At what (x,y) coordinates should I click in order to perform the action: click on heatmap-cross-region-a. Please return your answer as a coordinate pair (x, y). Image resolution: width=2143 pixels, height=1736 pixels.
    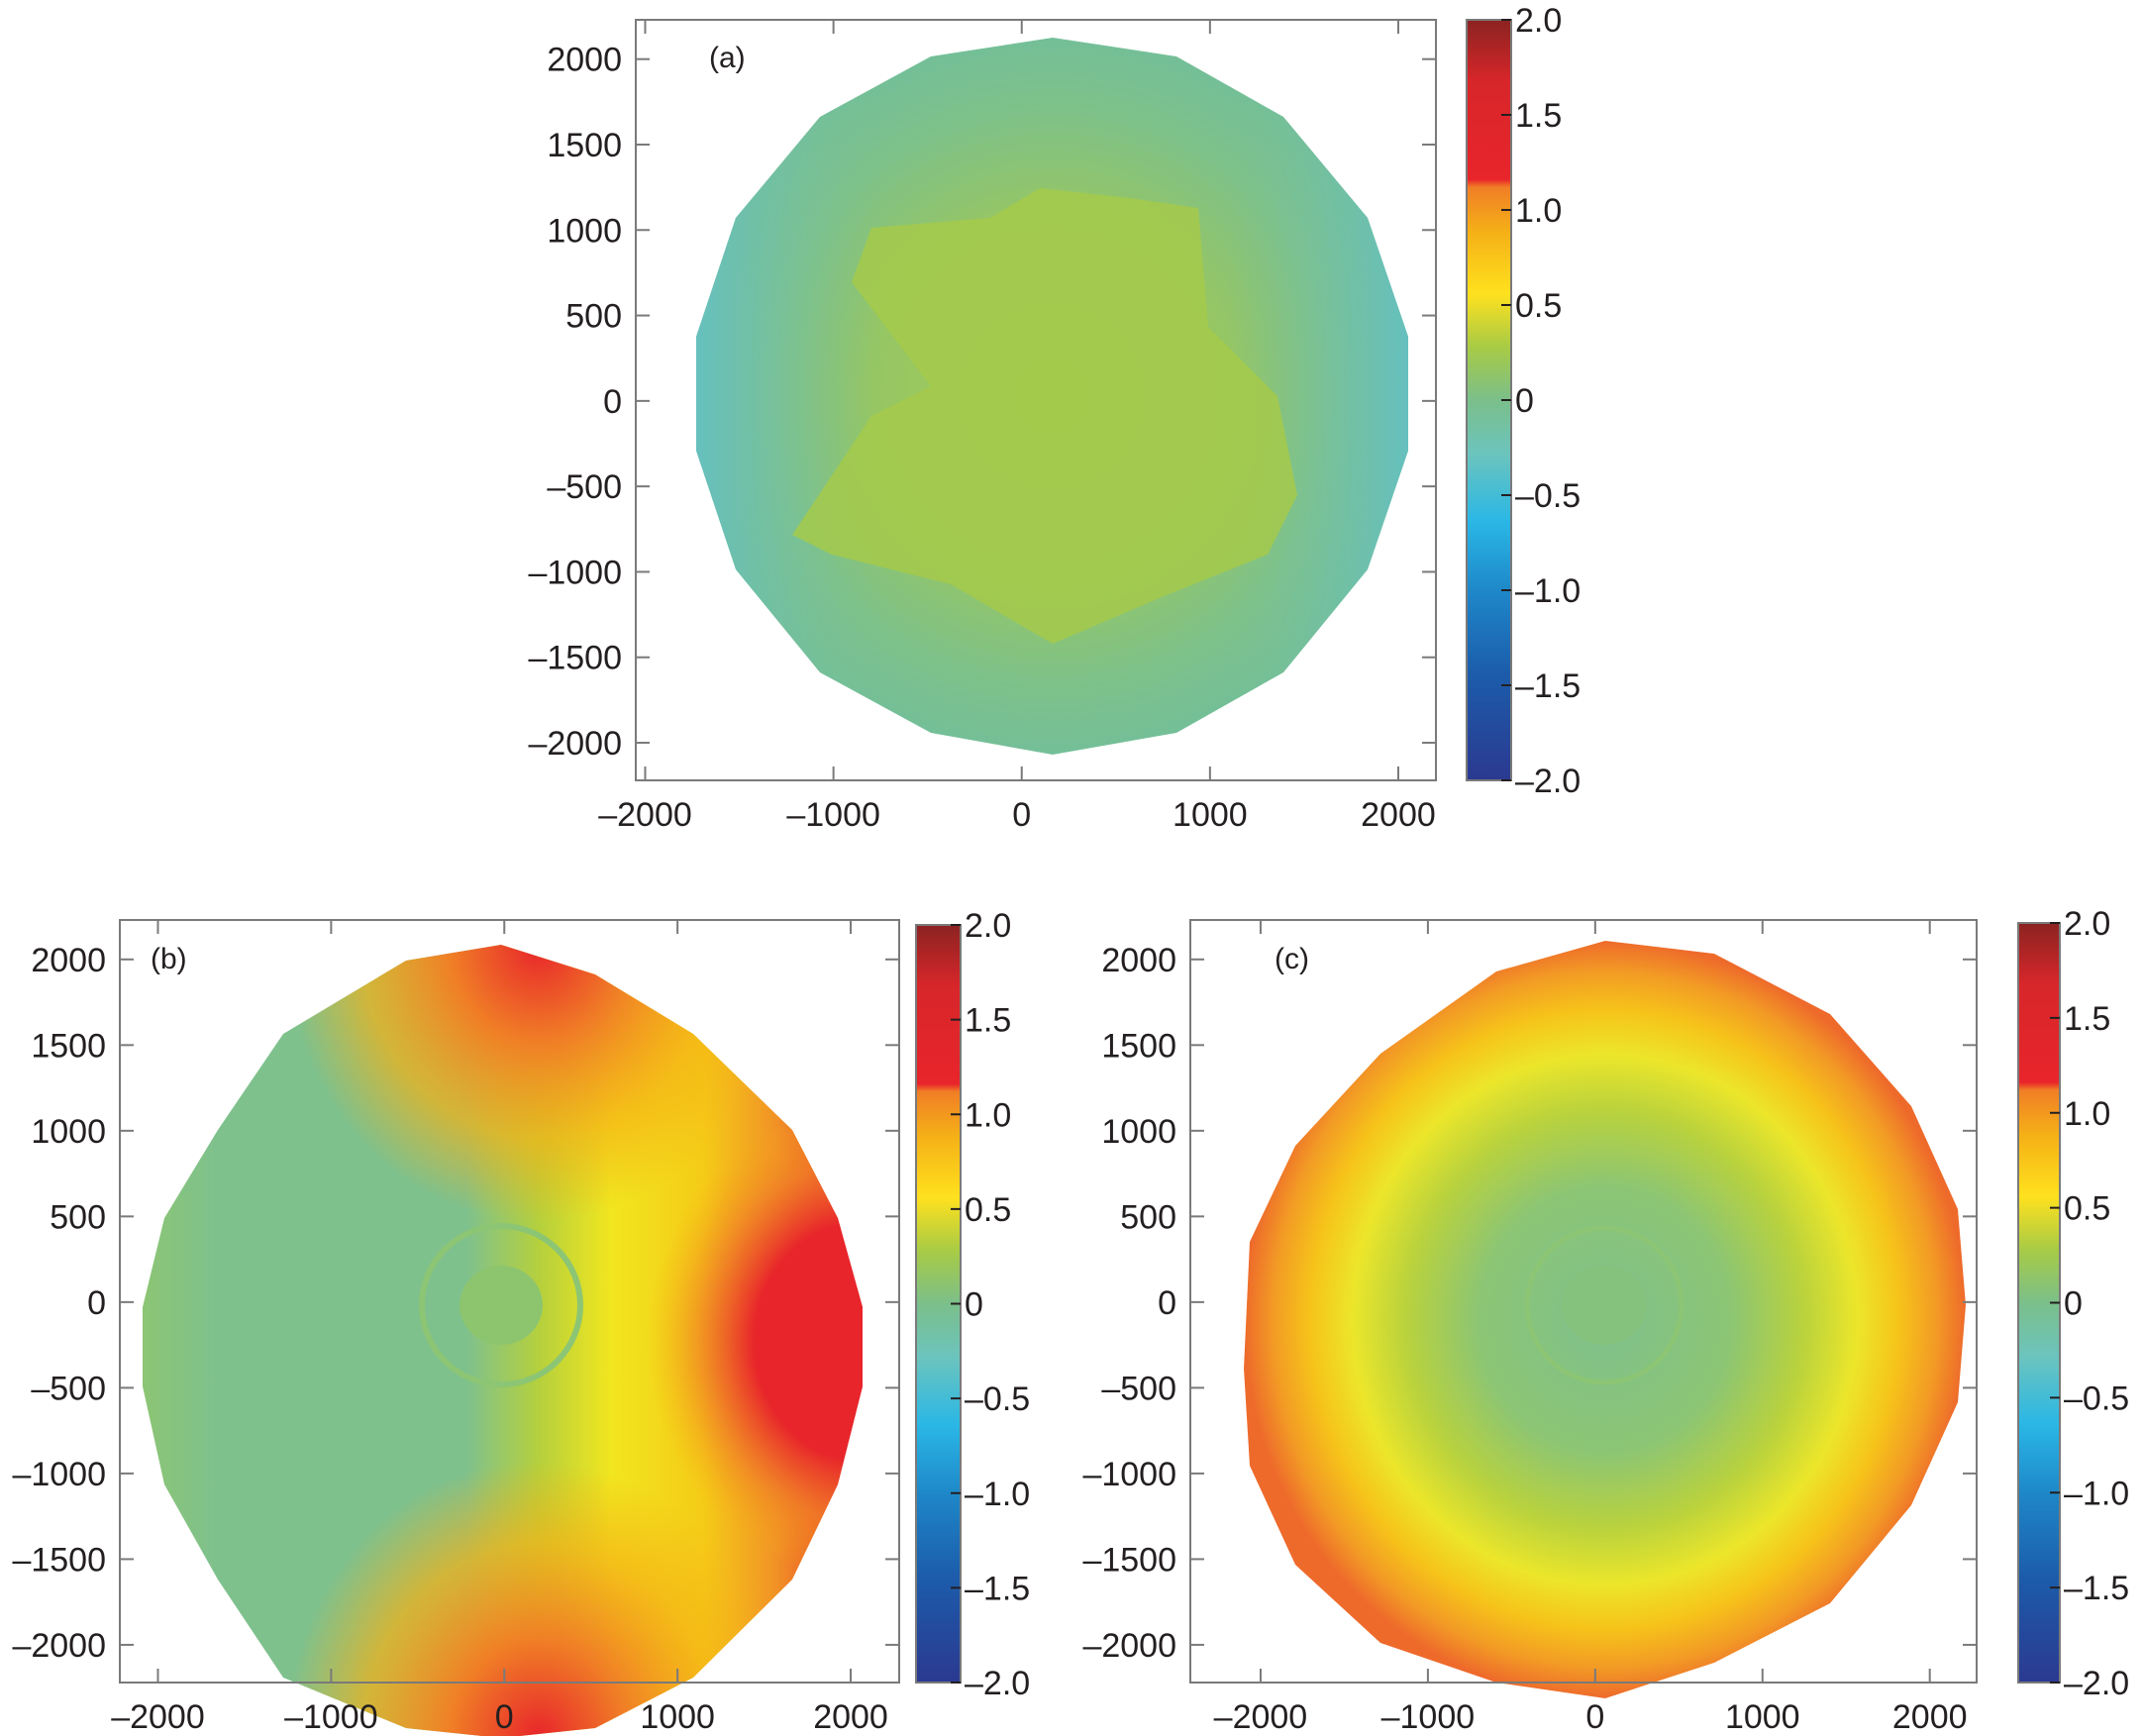
    Looking at the image, I should click on (1045, 416).